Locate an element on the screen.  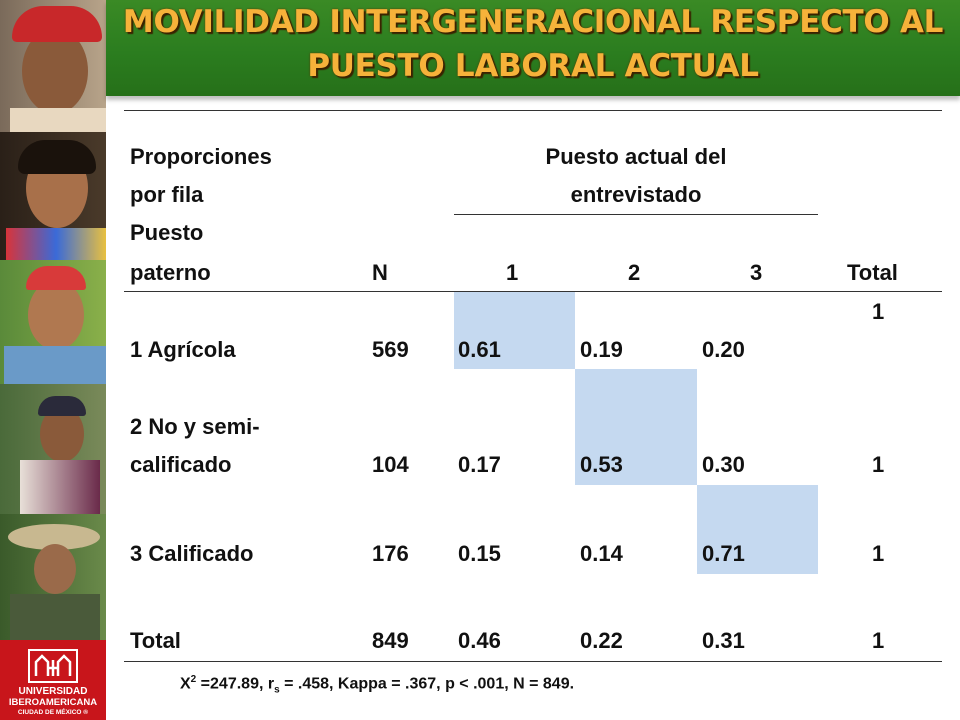
header-col3: 3 is located at coordinates (756, 272).